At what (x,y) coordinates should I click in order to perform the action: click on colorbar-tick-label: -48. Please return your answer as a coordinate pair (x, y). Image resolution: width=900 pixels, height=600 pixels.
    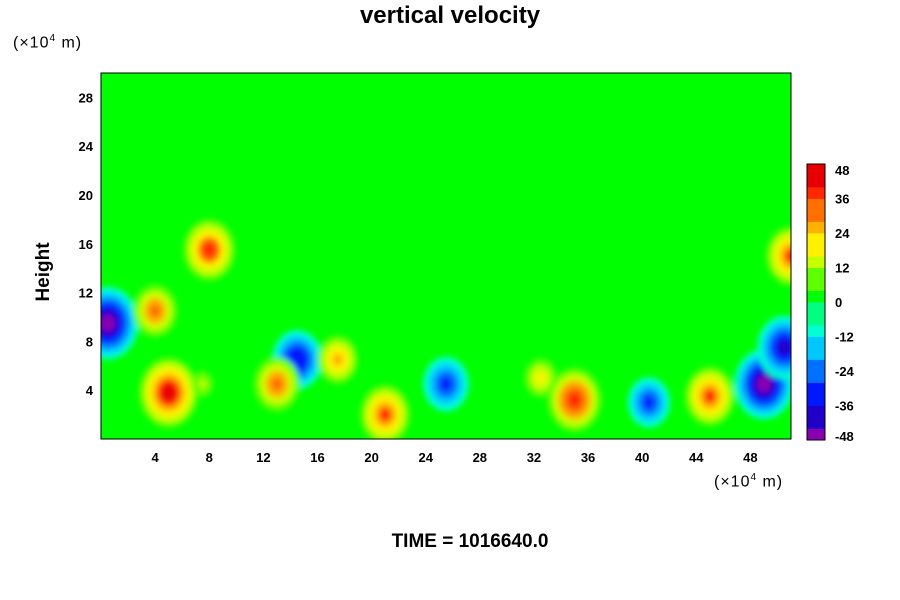
    Looking at the image, I should click on (844, 436).